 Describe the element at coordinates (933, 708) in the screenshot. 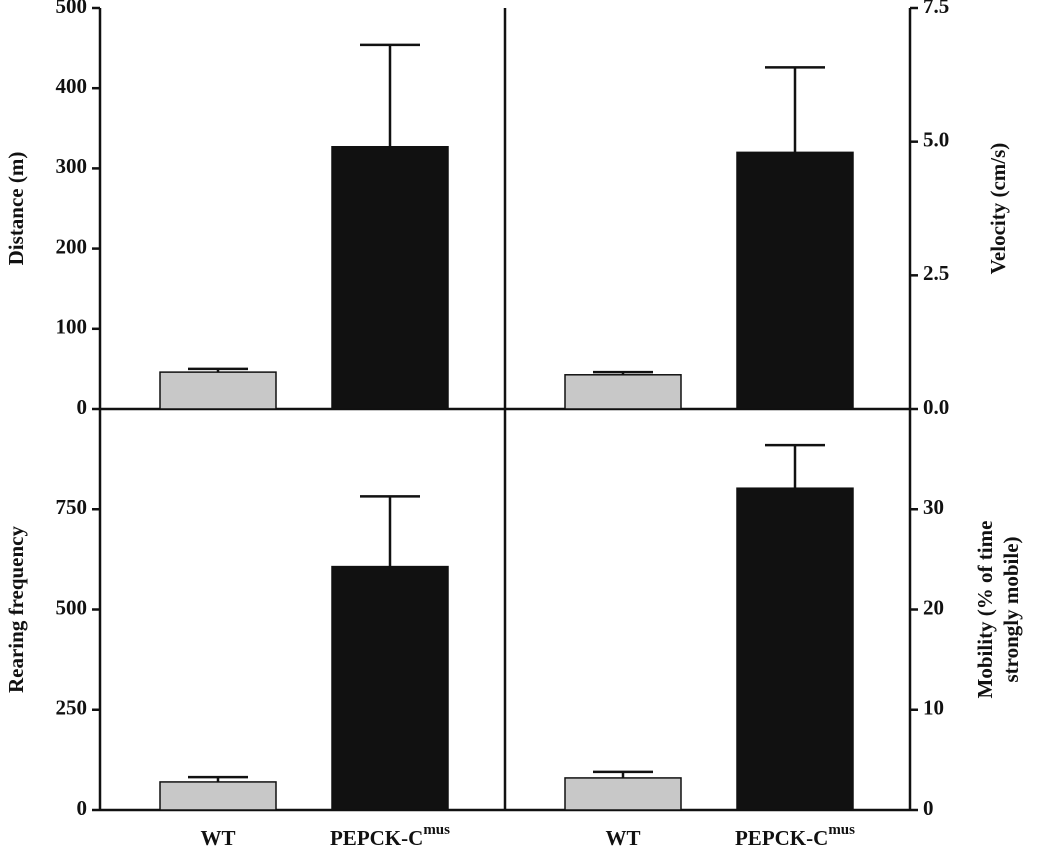

I see `y-tick-label: 10` at that location.